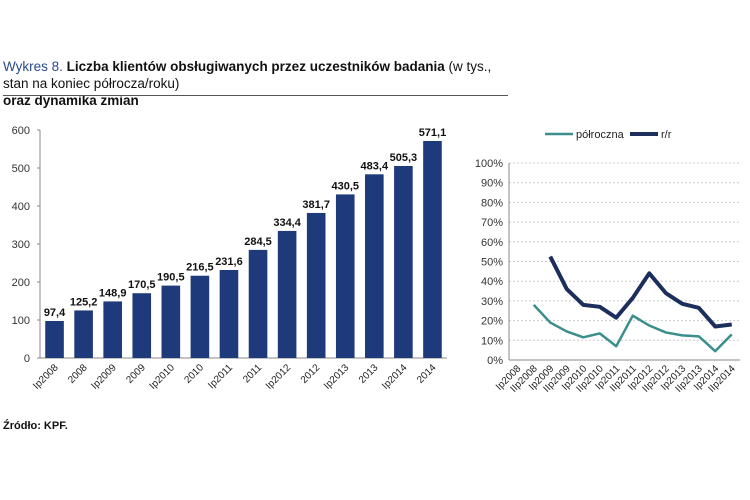  I want to click on bar-data-label: 381,7, so click(316, 205).